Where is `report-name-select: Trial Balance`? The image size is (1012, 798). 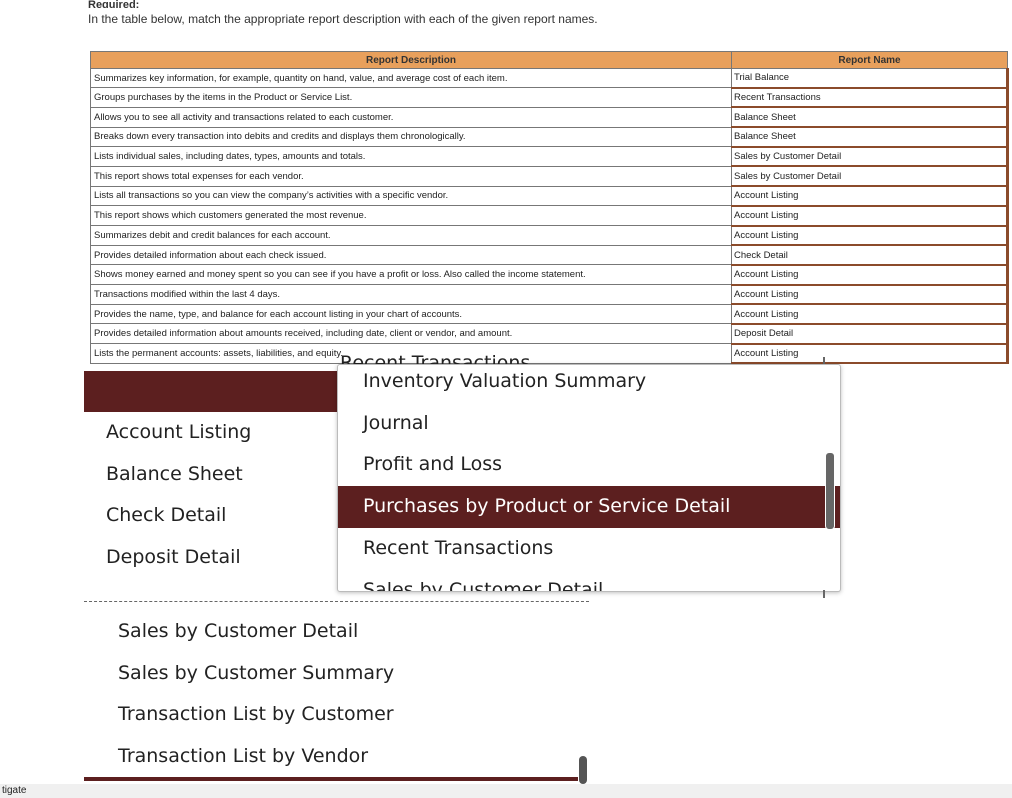 report-name-select: Trial Balance is located at coordinates (870, 78).